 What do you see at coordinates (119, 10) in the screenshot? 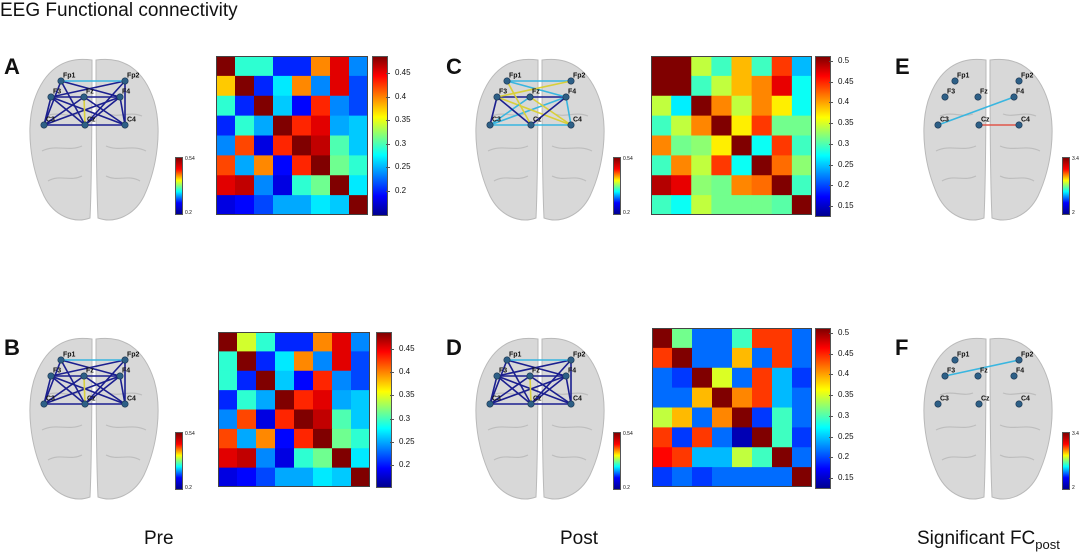
I see `figure-title: EEG Functional connectivity` at bounding box center [119, 10].